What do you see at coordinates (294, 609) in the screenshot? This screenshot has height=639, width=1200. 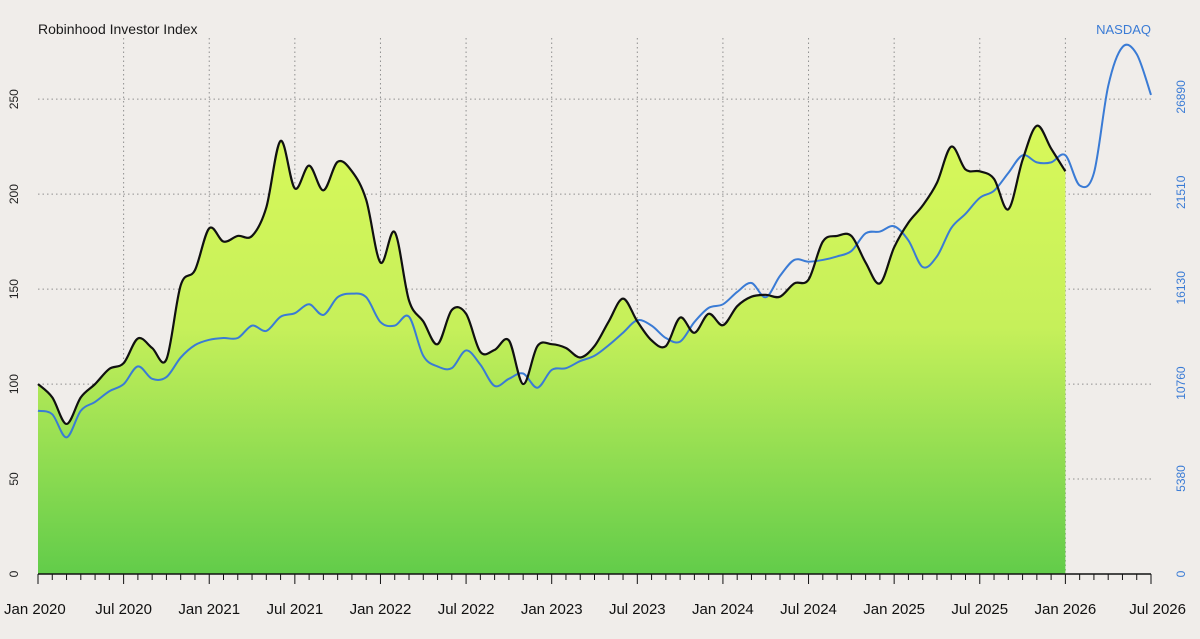 I see `x-tick-label: Jul 2021` at bounding box center [294, 609].